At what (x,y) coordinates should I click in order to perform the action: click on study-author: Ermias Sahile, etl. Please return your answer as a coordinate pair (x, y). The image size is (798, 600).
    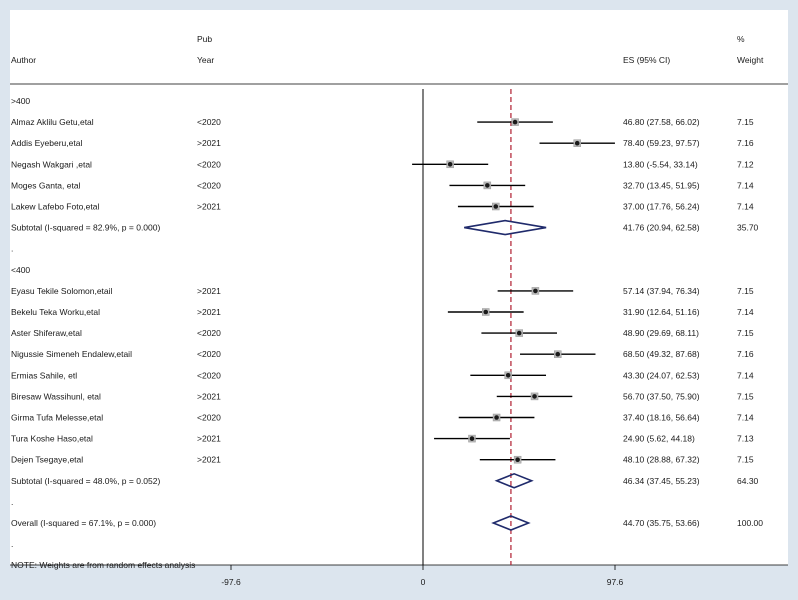
    Looking at the image, I should click on (44, 375).